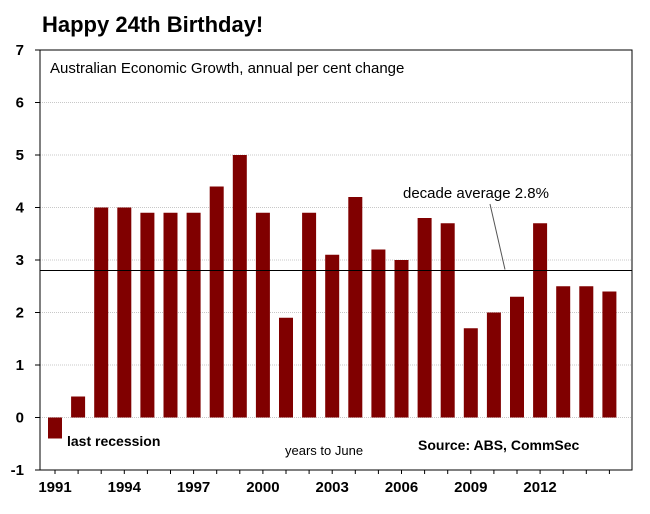 This screenshot has width=650, height=514. What do you see at coordinates (401, 487) in the screenshot?
I see `x-tick-label: 2006` at bounding box center [401, 487].